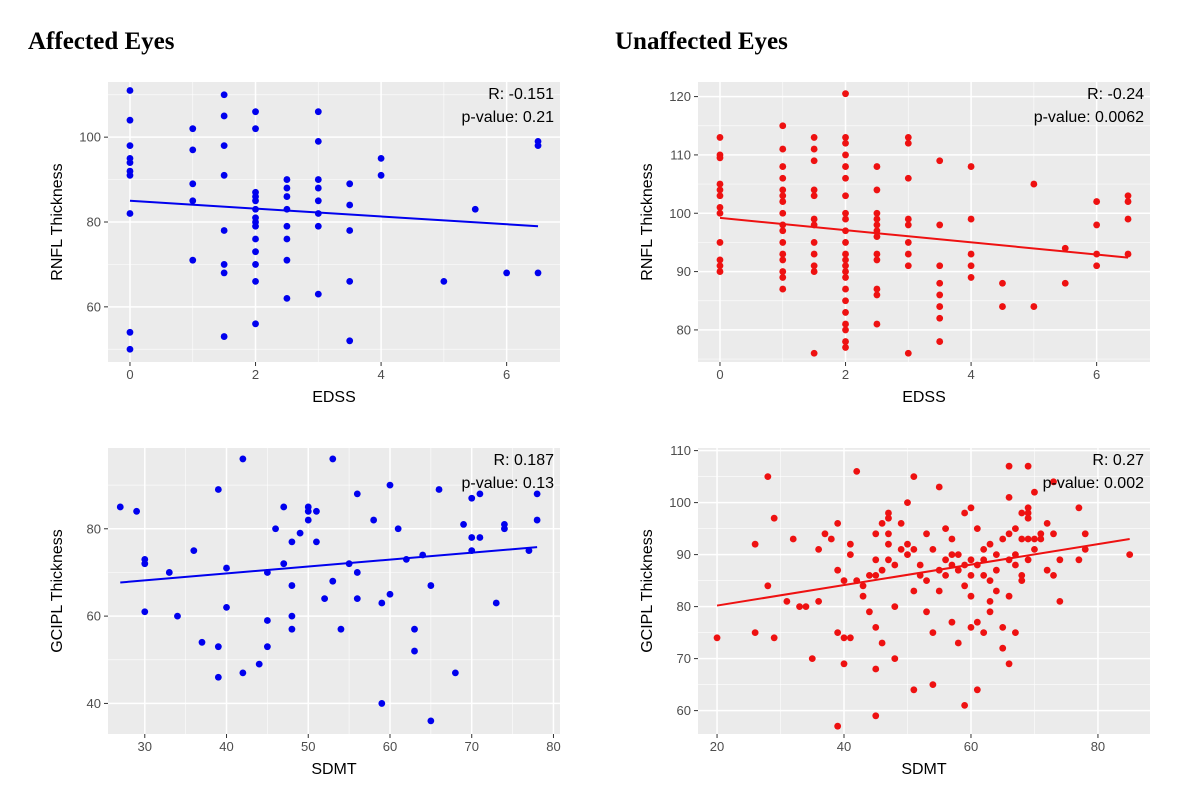  Describe the element at coordinates (334, 397) in the screenshot. I see `x-axis-label: EDSS` at that location.